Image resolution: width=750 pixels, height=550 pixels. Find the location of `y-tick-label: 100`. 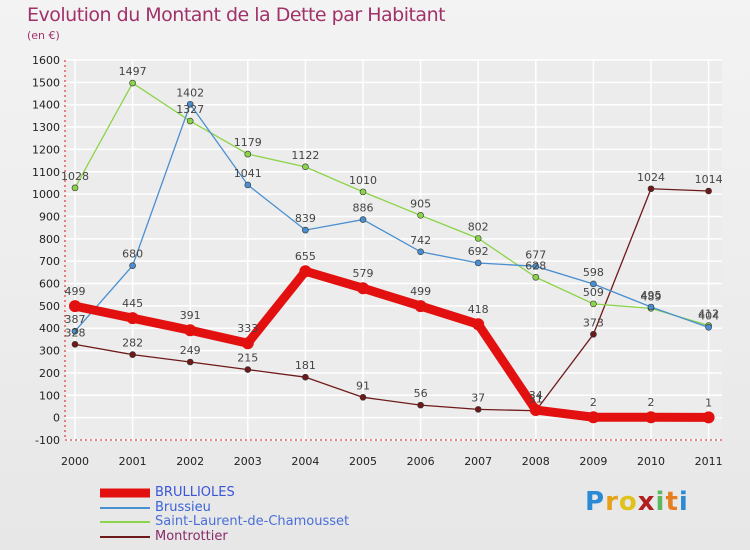

y-tick-label: 100 is located at coordinates (49, 395).